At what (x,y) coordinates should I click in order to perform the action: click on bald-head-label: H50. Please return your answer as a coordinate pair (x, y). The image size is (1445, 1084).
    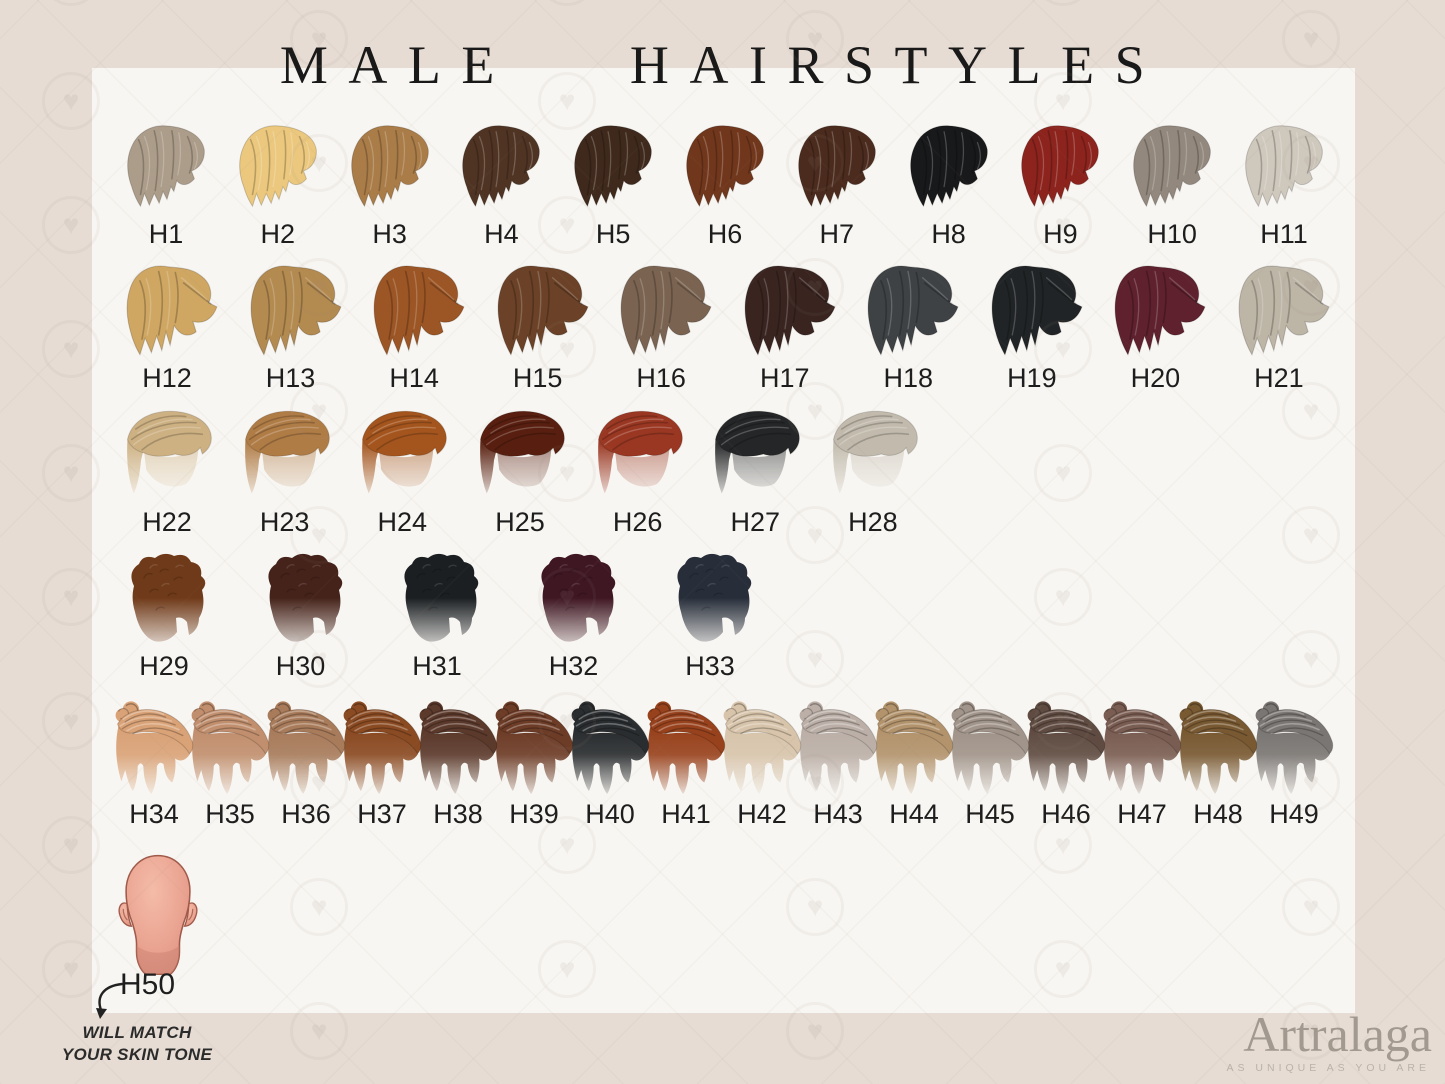
    Looking at the image, I should click on (148, 984).